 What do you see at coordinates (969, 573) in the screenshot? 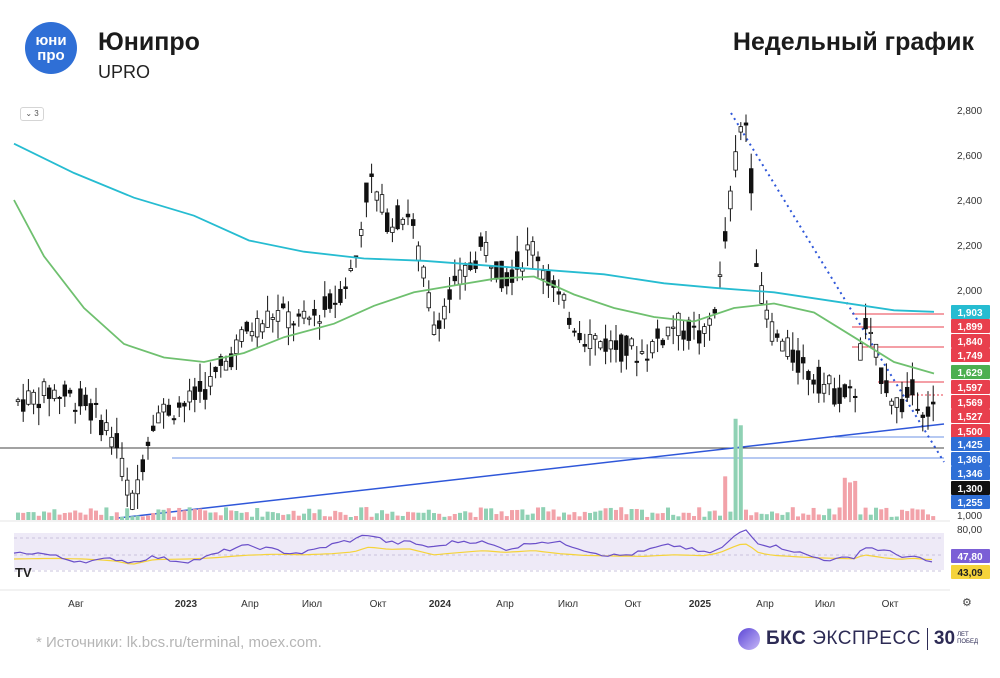
I see `rsi-label-text: 43,09` at bounding box center [969, 573].